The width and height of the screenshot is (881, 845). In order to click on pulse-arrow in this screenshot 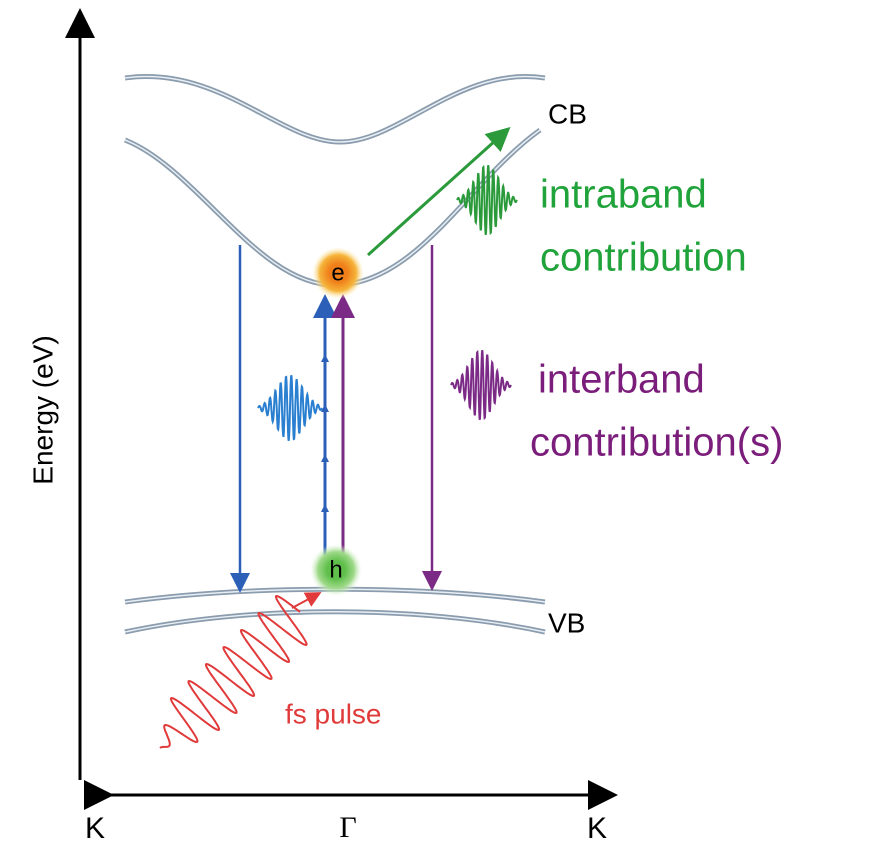, I will do `click(306, 600)`.